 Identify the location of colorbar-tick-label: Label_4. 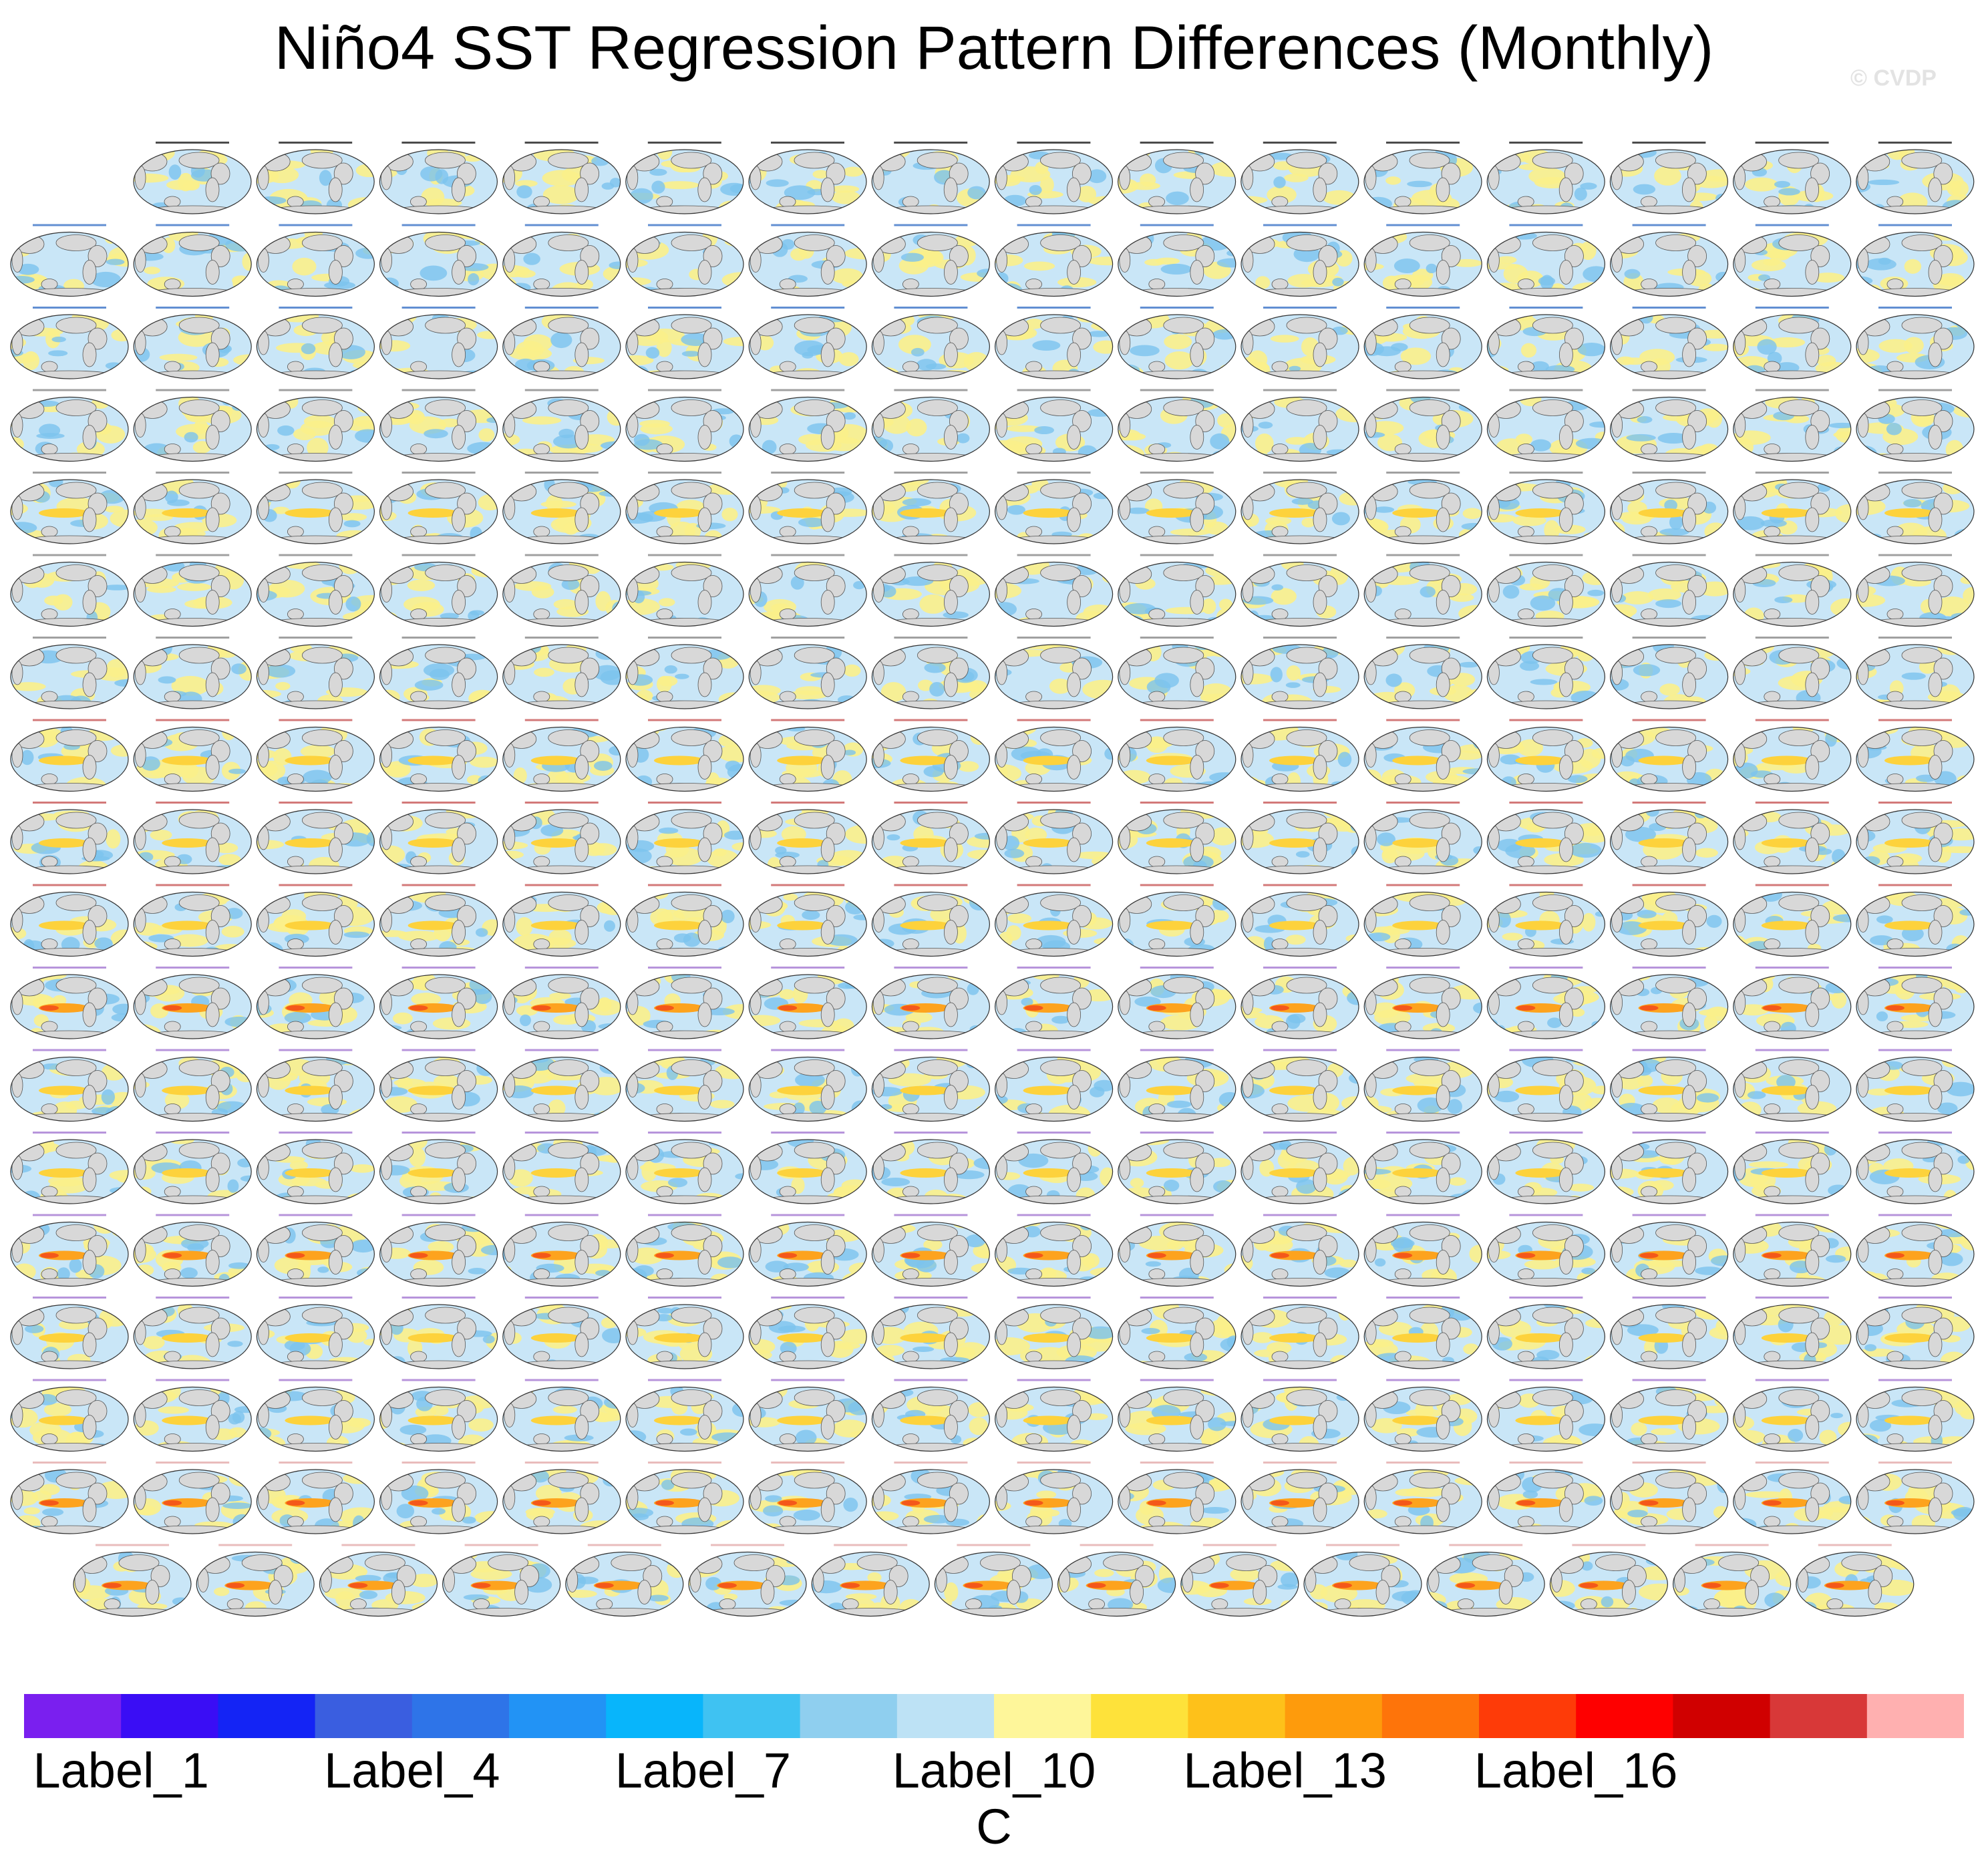
(412, 1771).